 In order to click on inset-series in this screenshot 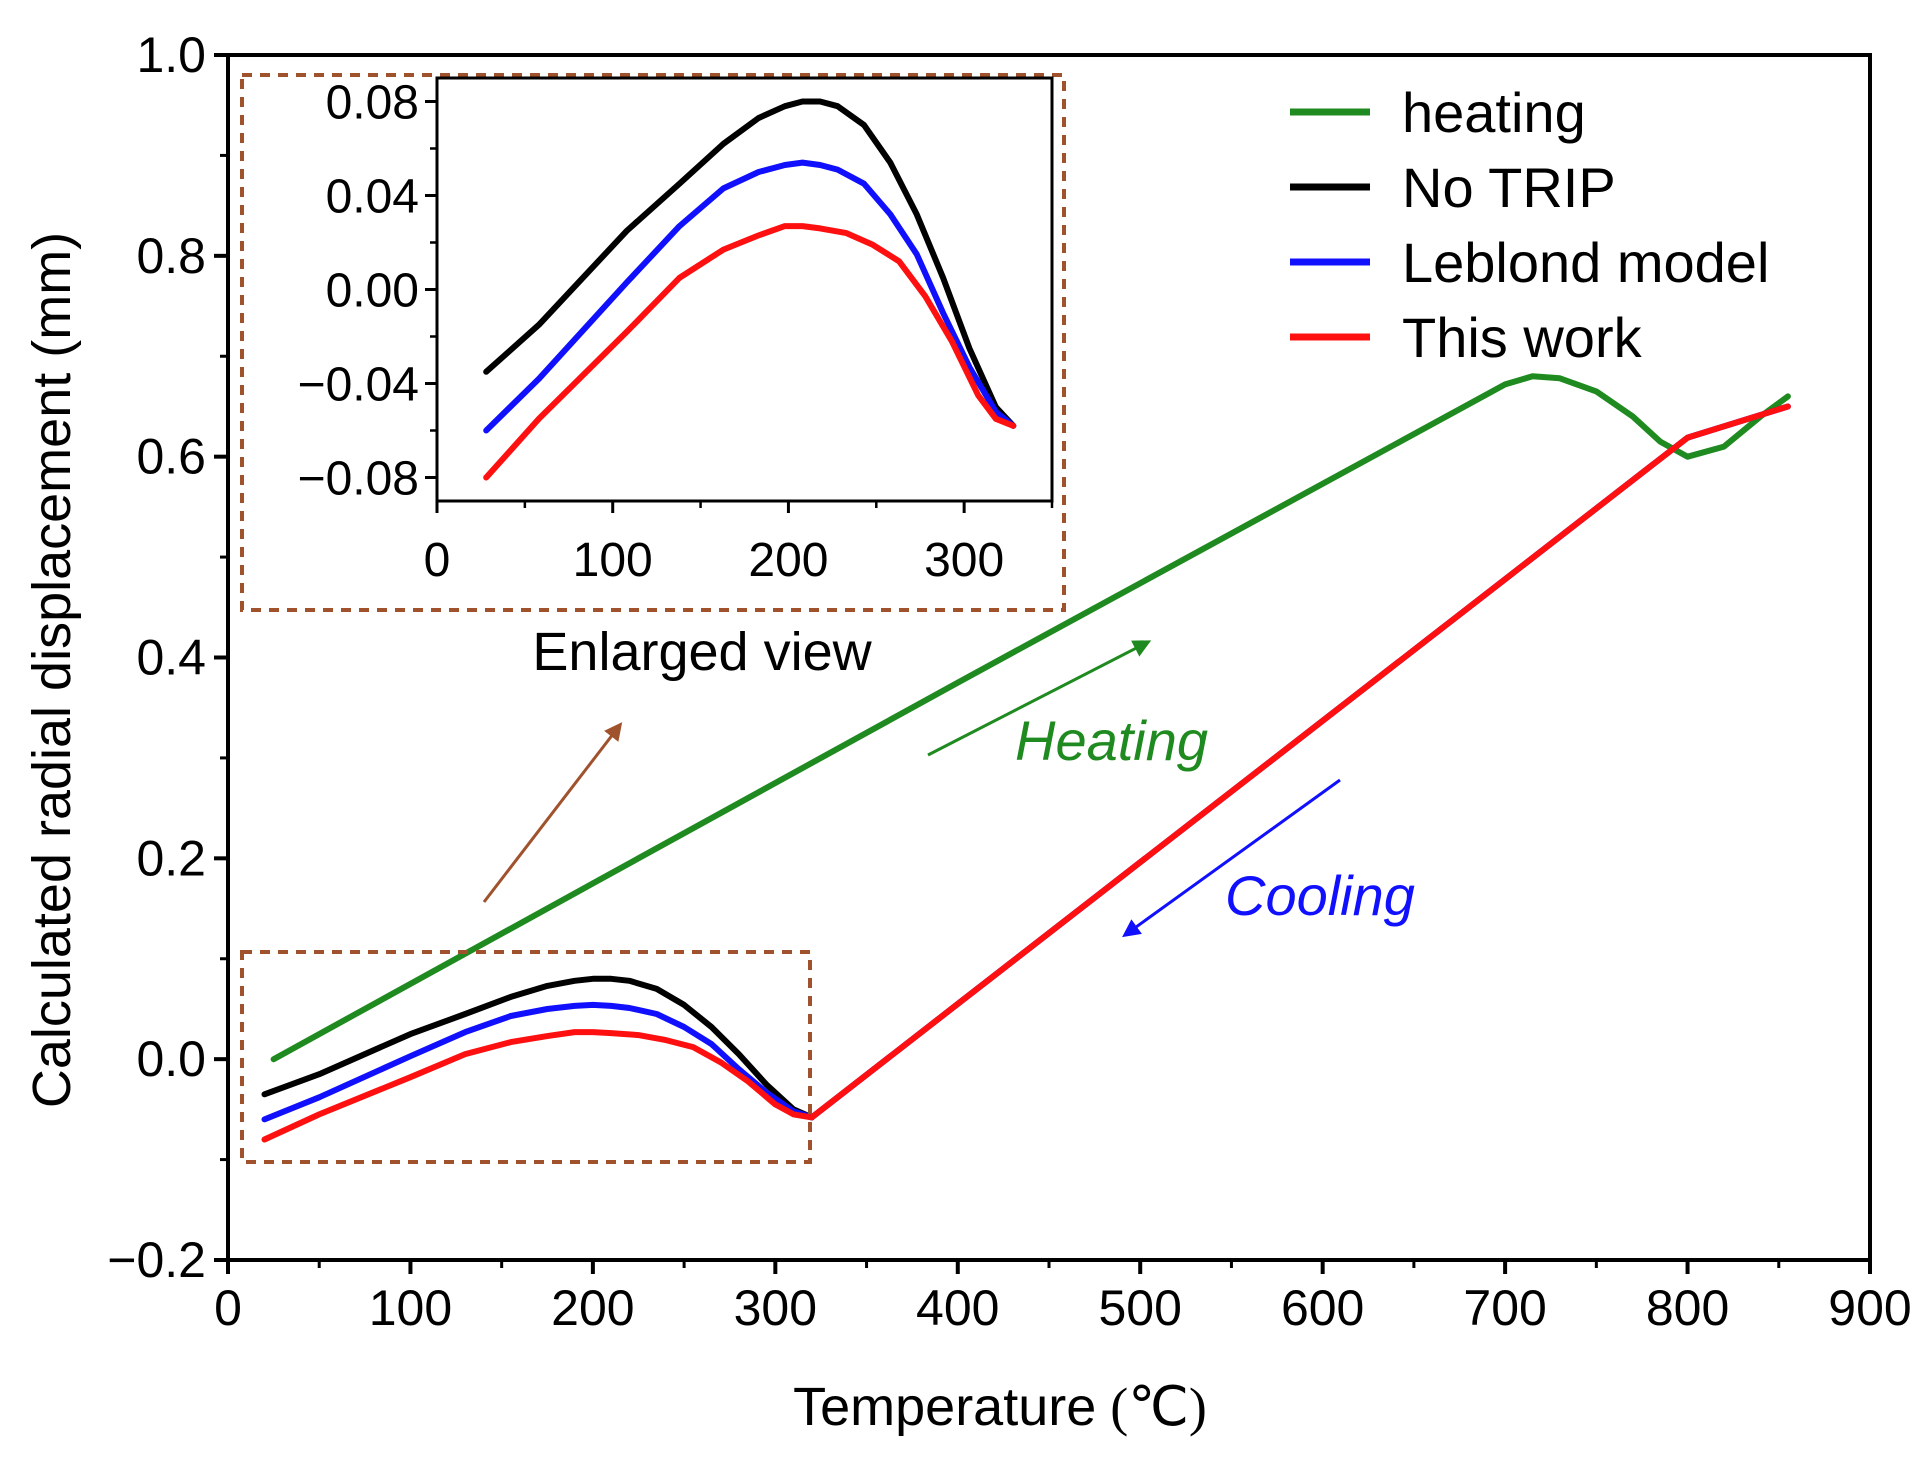, I will do `click(750, 289)`.